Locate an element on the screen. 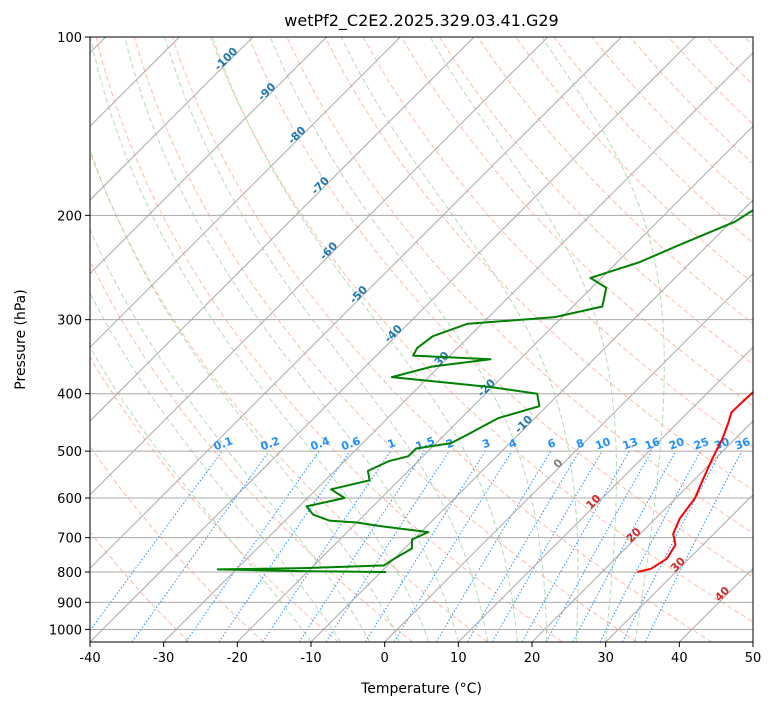  x-axis-label: Temperature (°C) is located at coordinates (421, 689).